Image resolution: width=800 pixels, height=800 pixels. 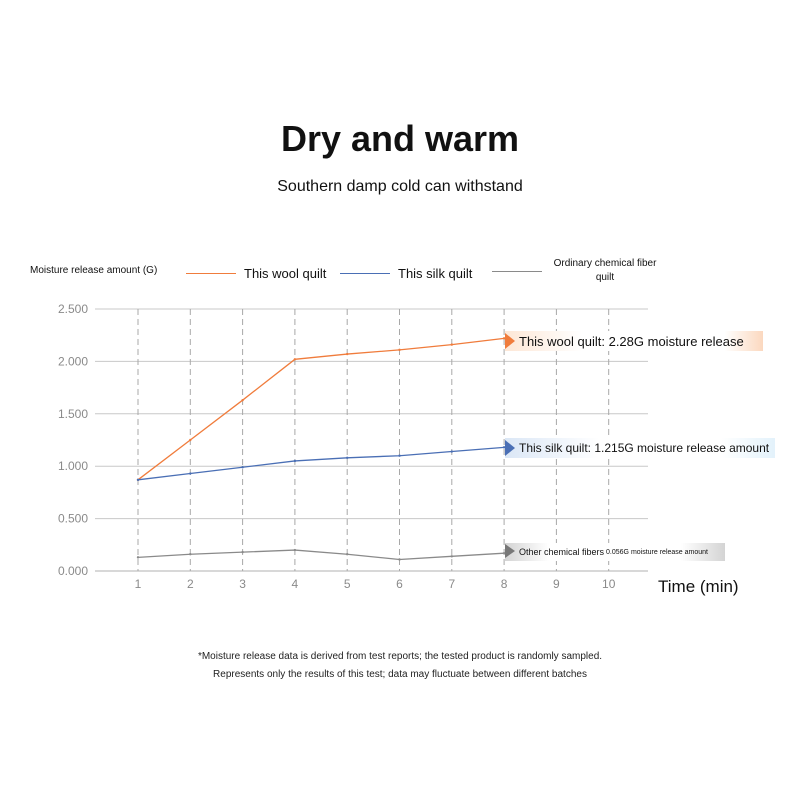 I want to click on x-axis-title: Time (min), so click(x=698, y=586).